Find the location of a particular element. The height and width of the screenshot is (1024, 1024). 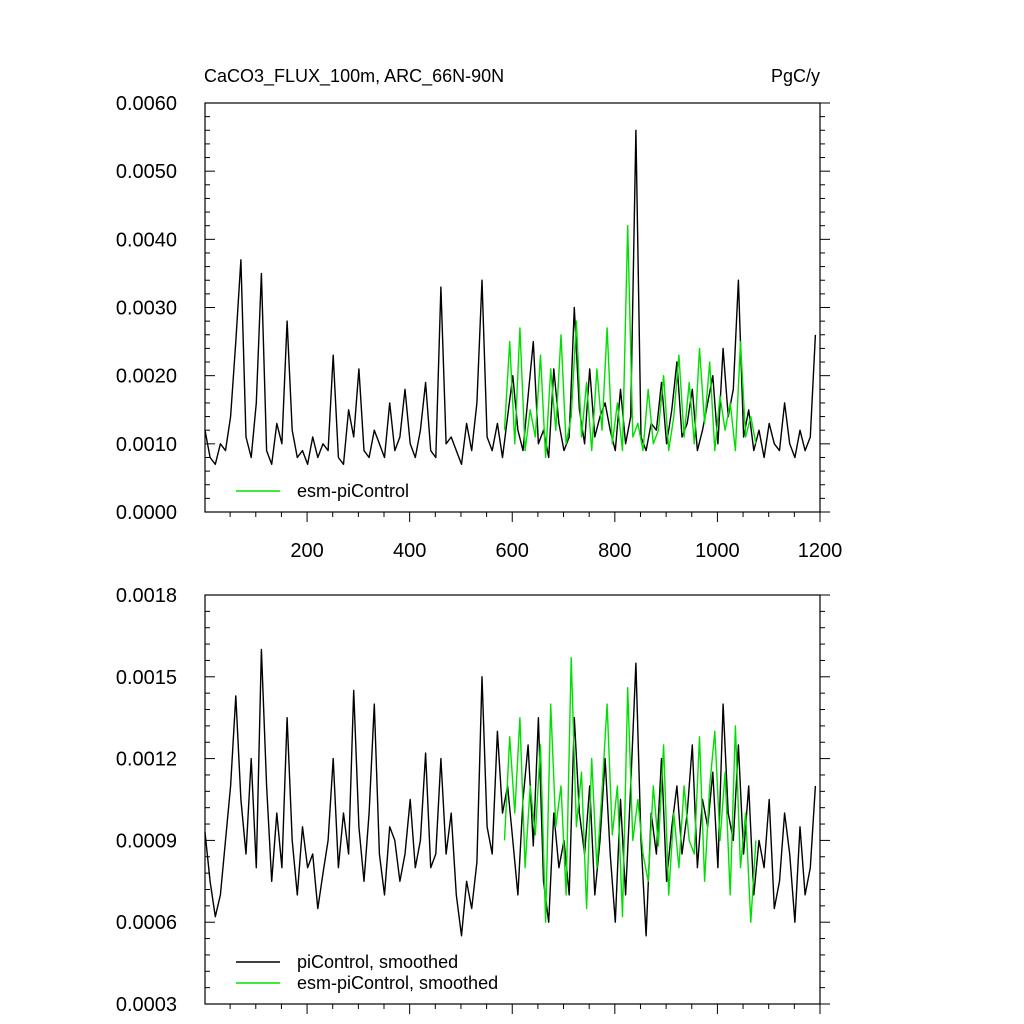

top-legend: esm-piControl is located at coordinates (322, 491).